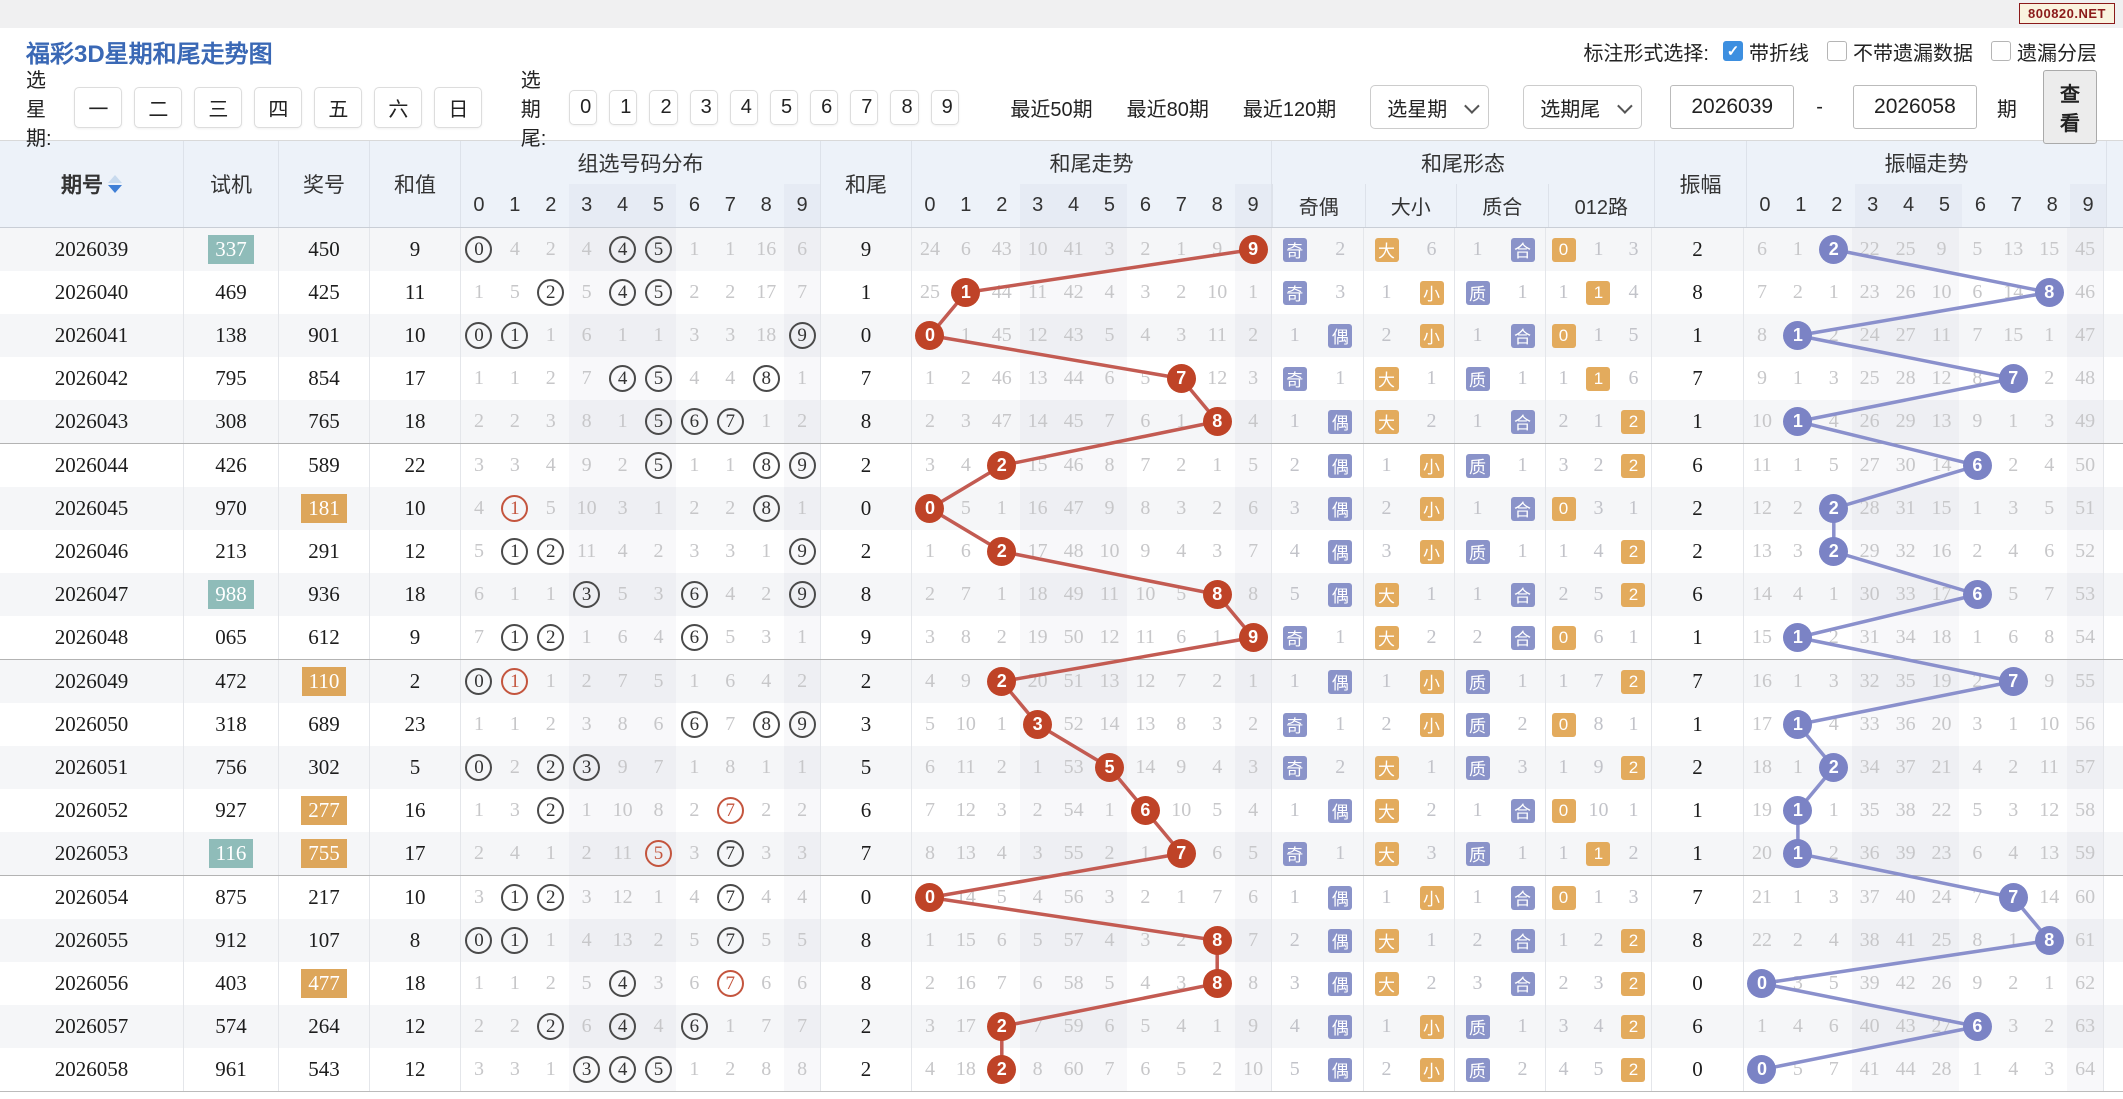  I want to click on week-button-二: 二, so click(158, 107).